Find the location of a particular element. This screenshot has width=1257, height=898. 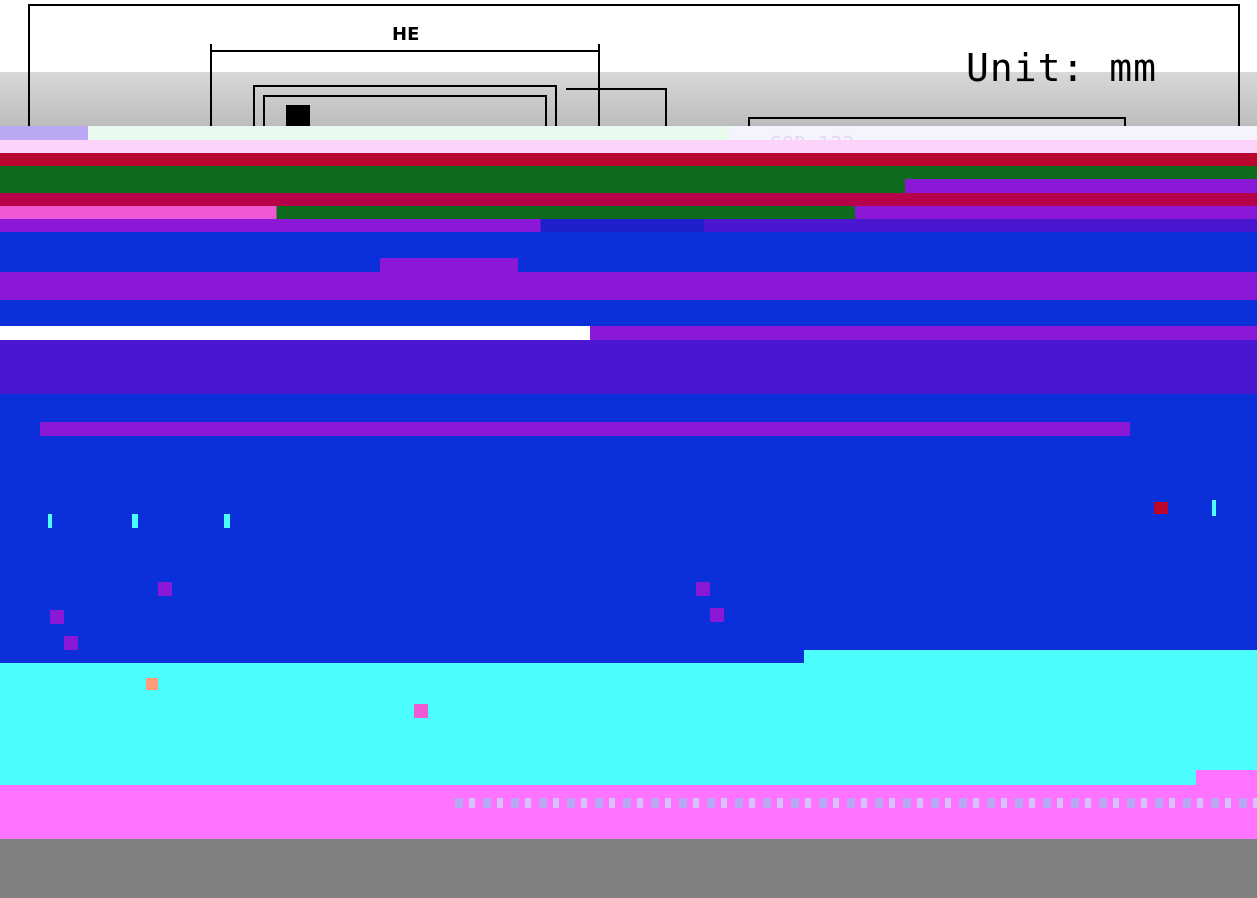

height-reference-line is located at coordinates (616, 89).